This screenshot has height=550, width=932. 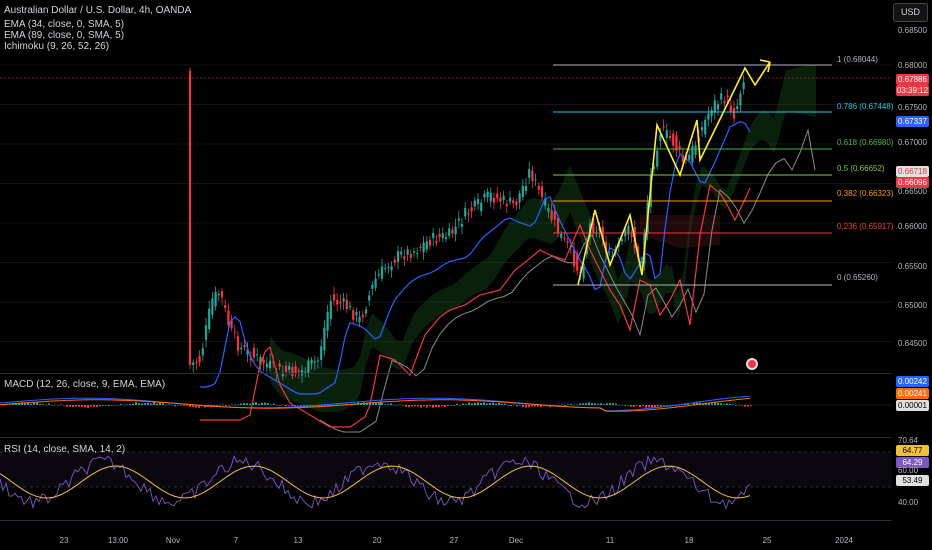 What do you see at coordinates (912, 462) in the screenshot?
I see `rsi-value-tag: 64.29` at bounding box center [912, 462].